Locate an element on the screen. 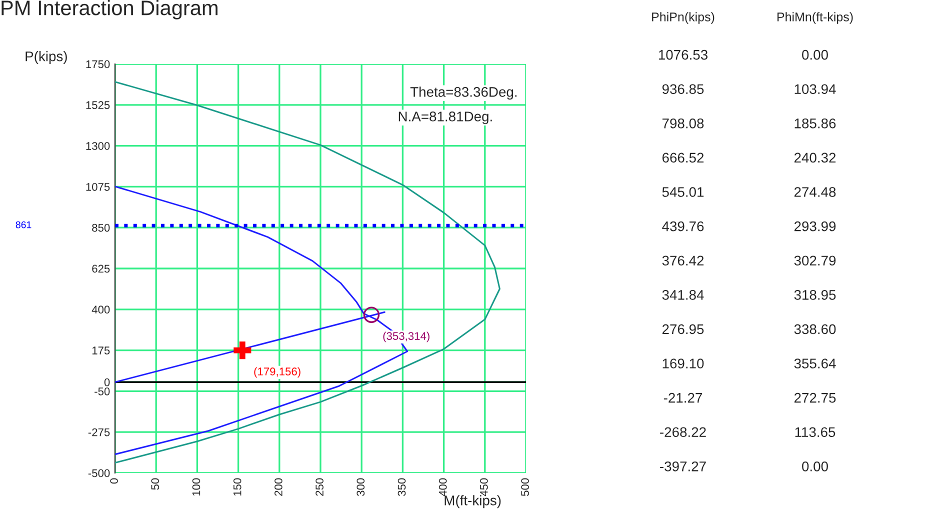 Image resolution: width=943 pixels, height=517 pixels. annotation: N.A=81.81Deg. is located at coordinates (445, 118).